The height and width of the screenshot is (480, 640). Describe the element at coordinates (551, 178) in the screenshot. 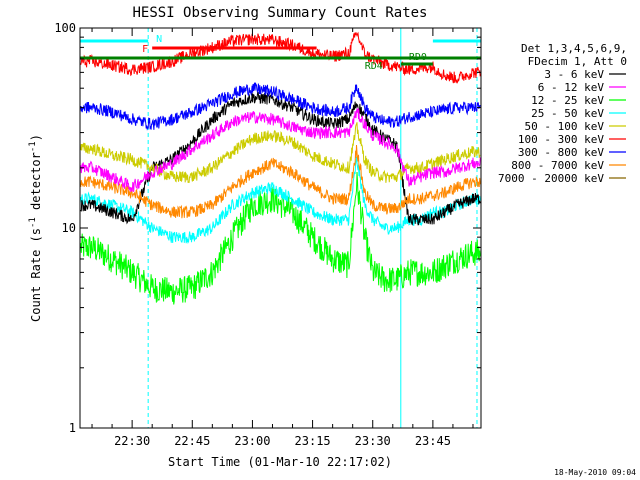

I see `legend-entry-label: 7000 - 20000 keV` at that location.